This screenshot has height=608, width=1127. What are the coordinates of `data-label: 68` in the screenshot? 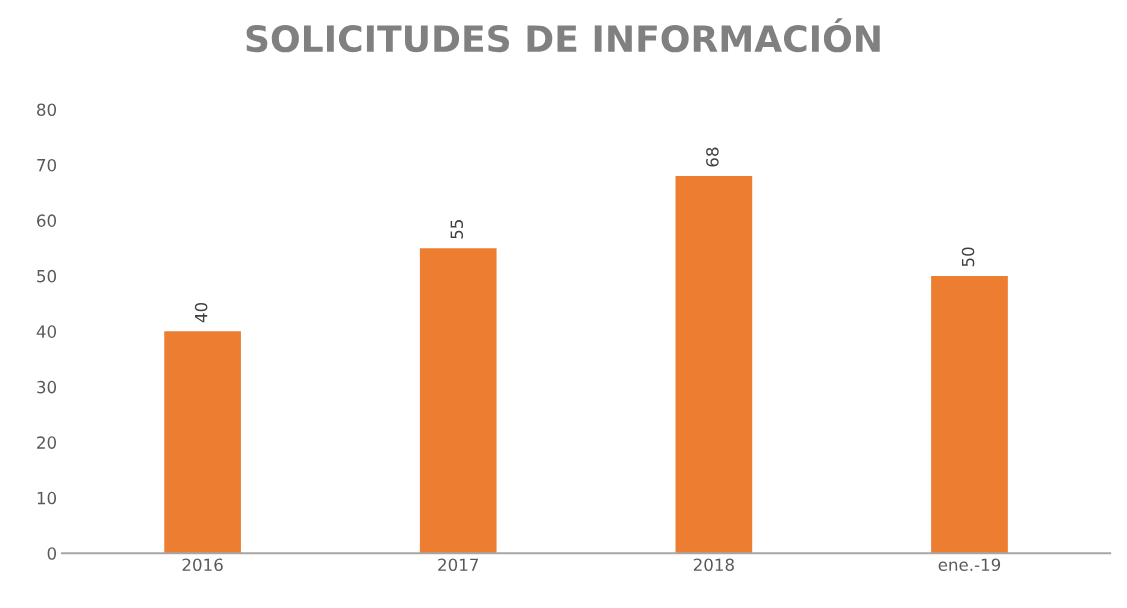 It's located at (712, 157).